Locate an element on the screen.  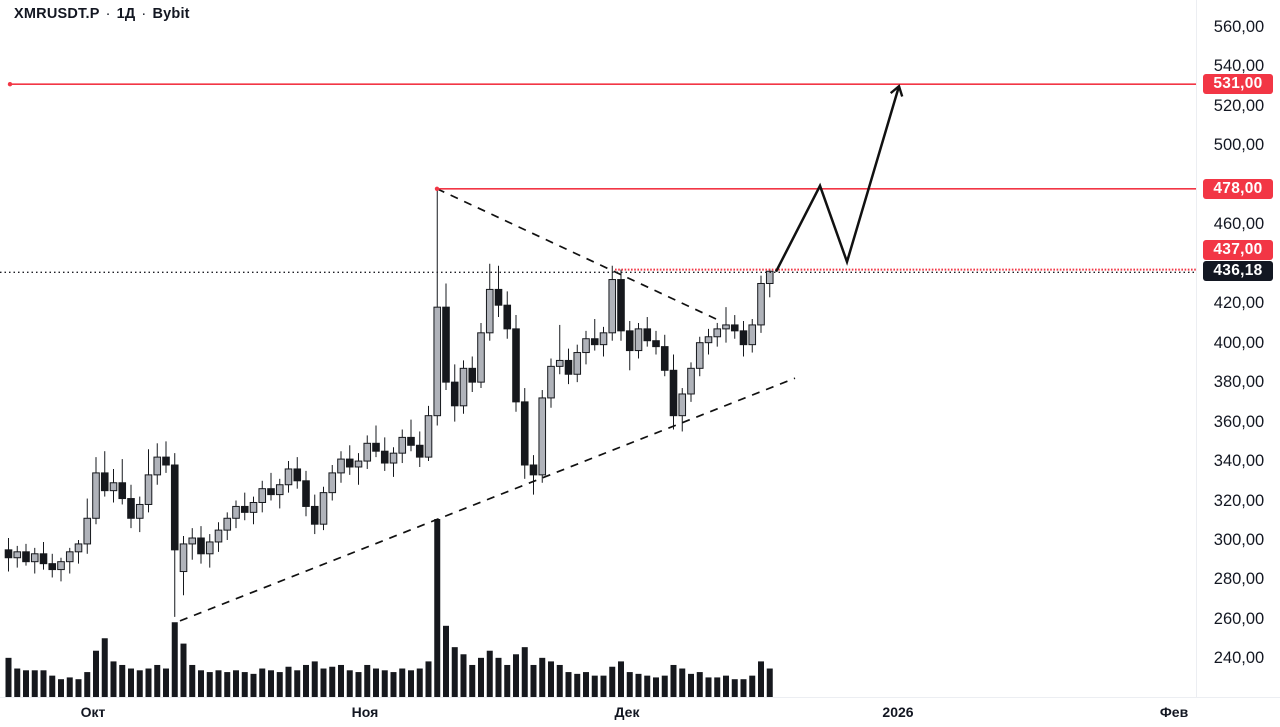
time-tick-label: 2026 is located at coordinates (898, 712).